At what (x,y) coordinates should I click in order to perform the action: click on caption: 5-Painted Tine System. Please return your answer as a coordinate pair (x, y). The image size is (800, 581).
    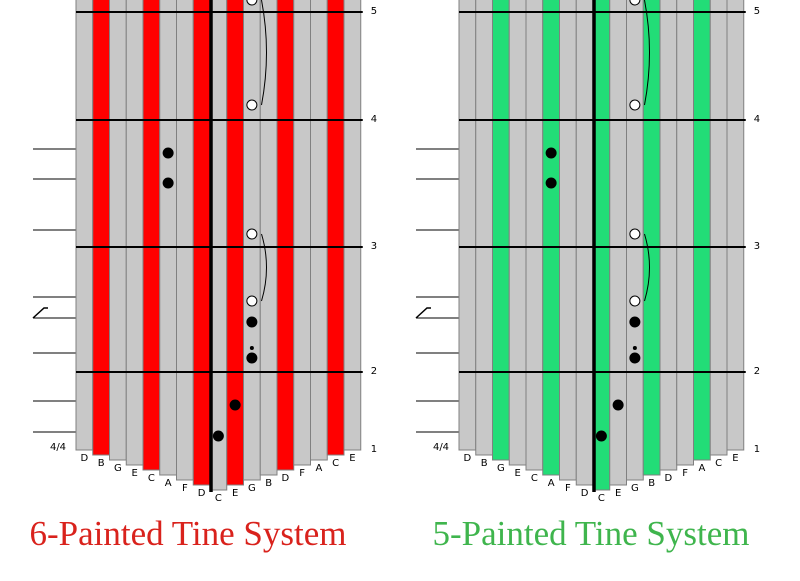
    Looking at the image, I should click on (591, 533).